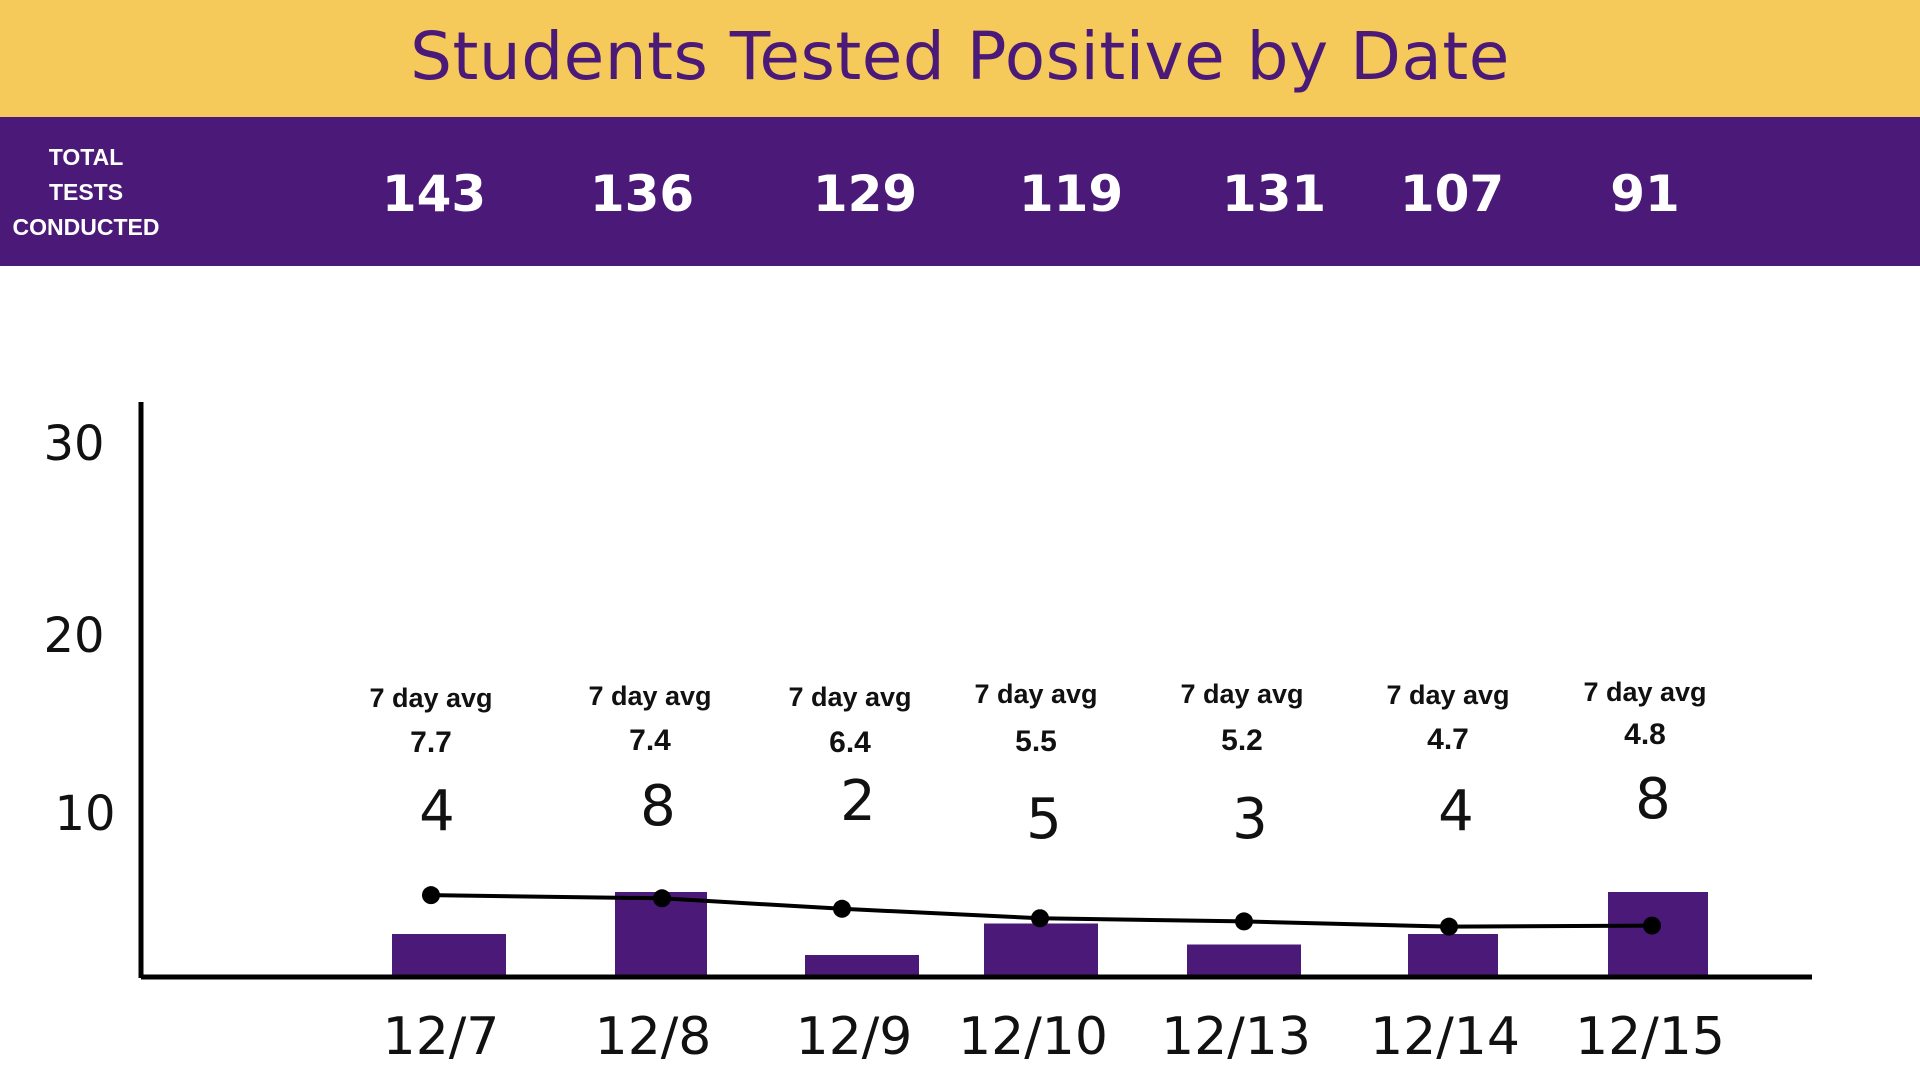 The height and width of the screenshot is (1080, 1920). What do you see at coordinates (73, 636) in the screenshot?
I see `y-tick-label: 20` at bounding box center [73, 636].